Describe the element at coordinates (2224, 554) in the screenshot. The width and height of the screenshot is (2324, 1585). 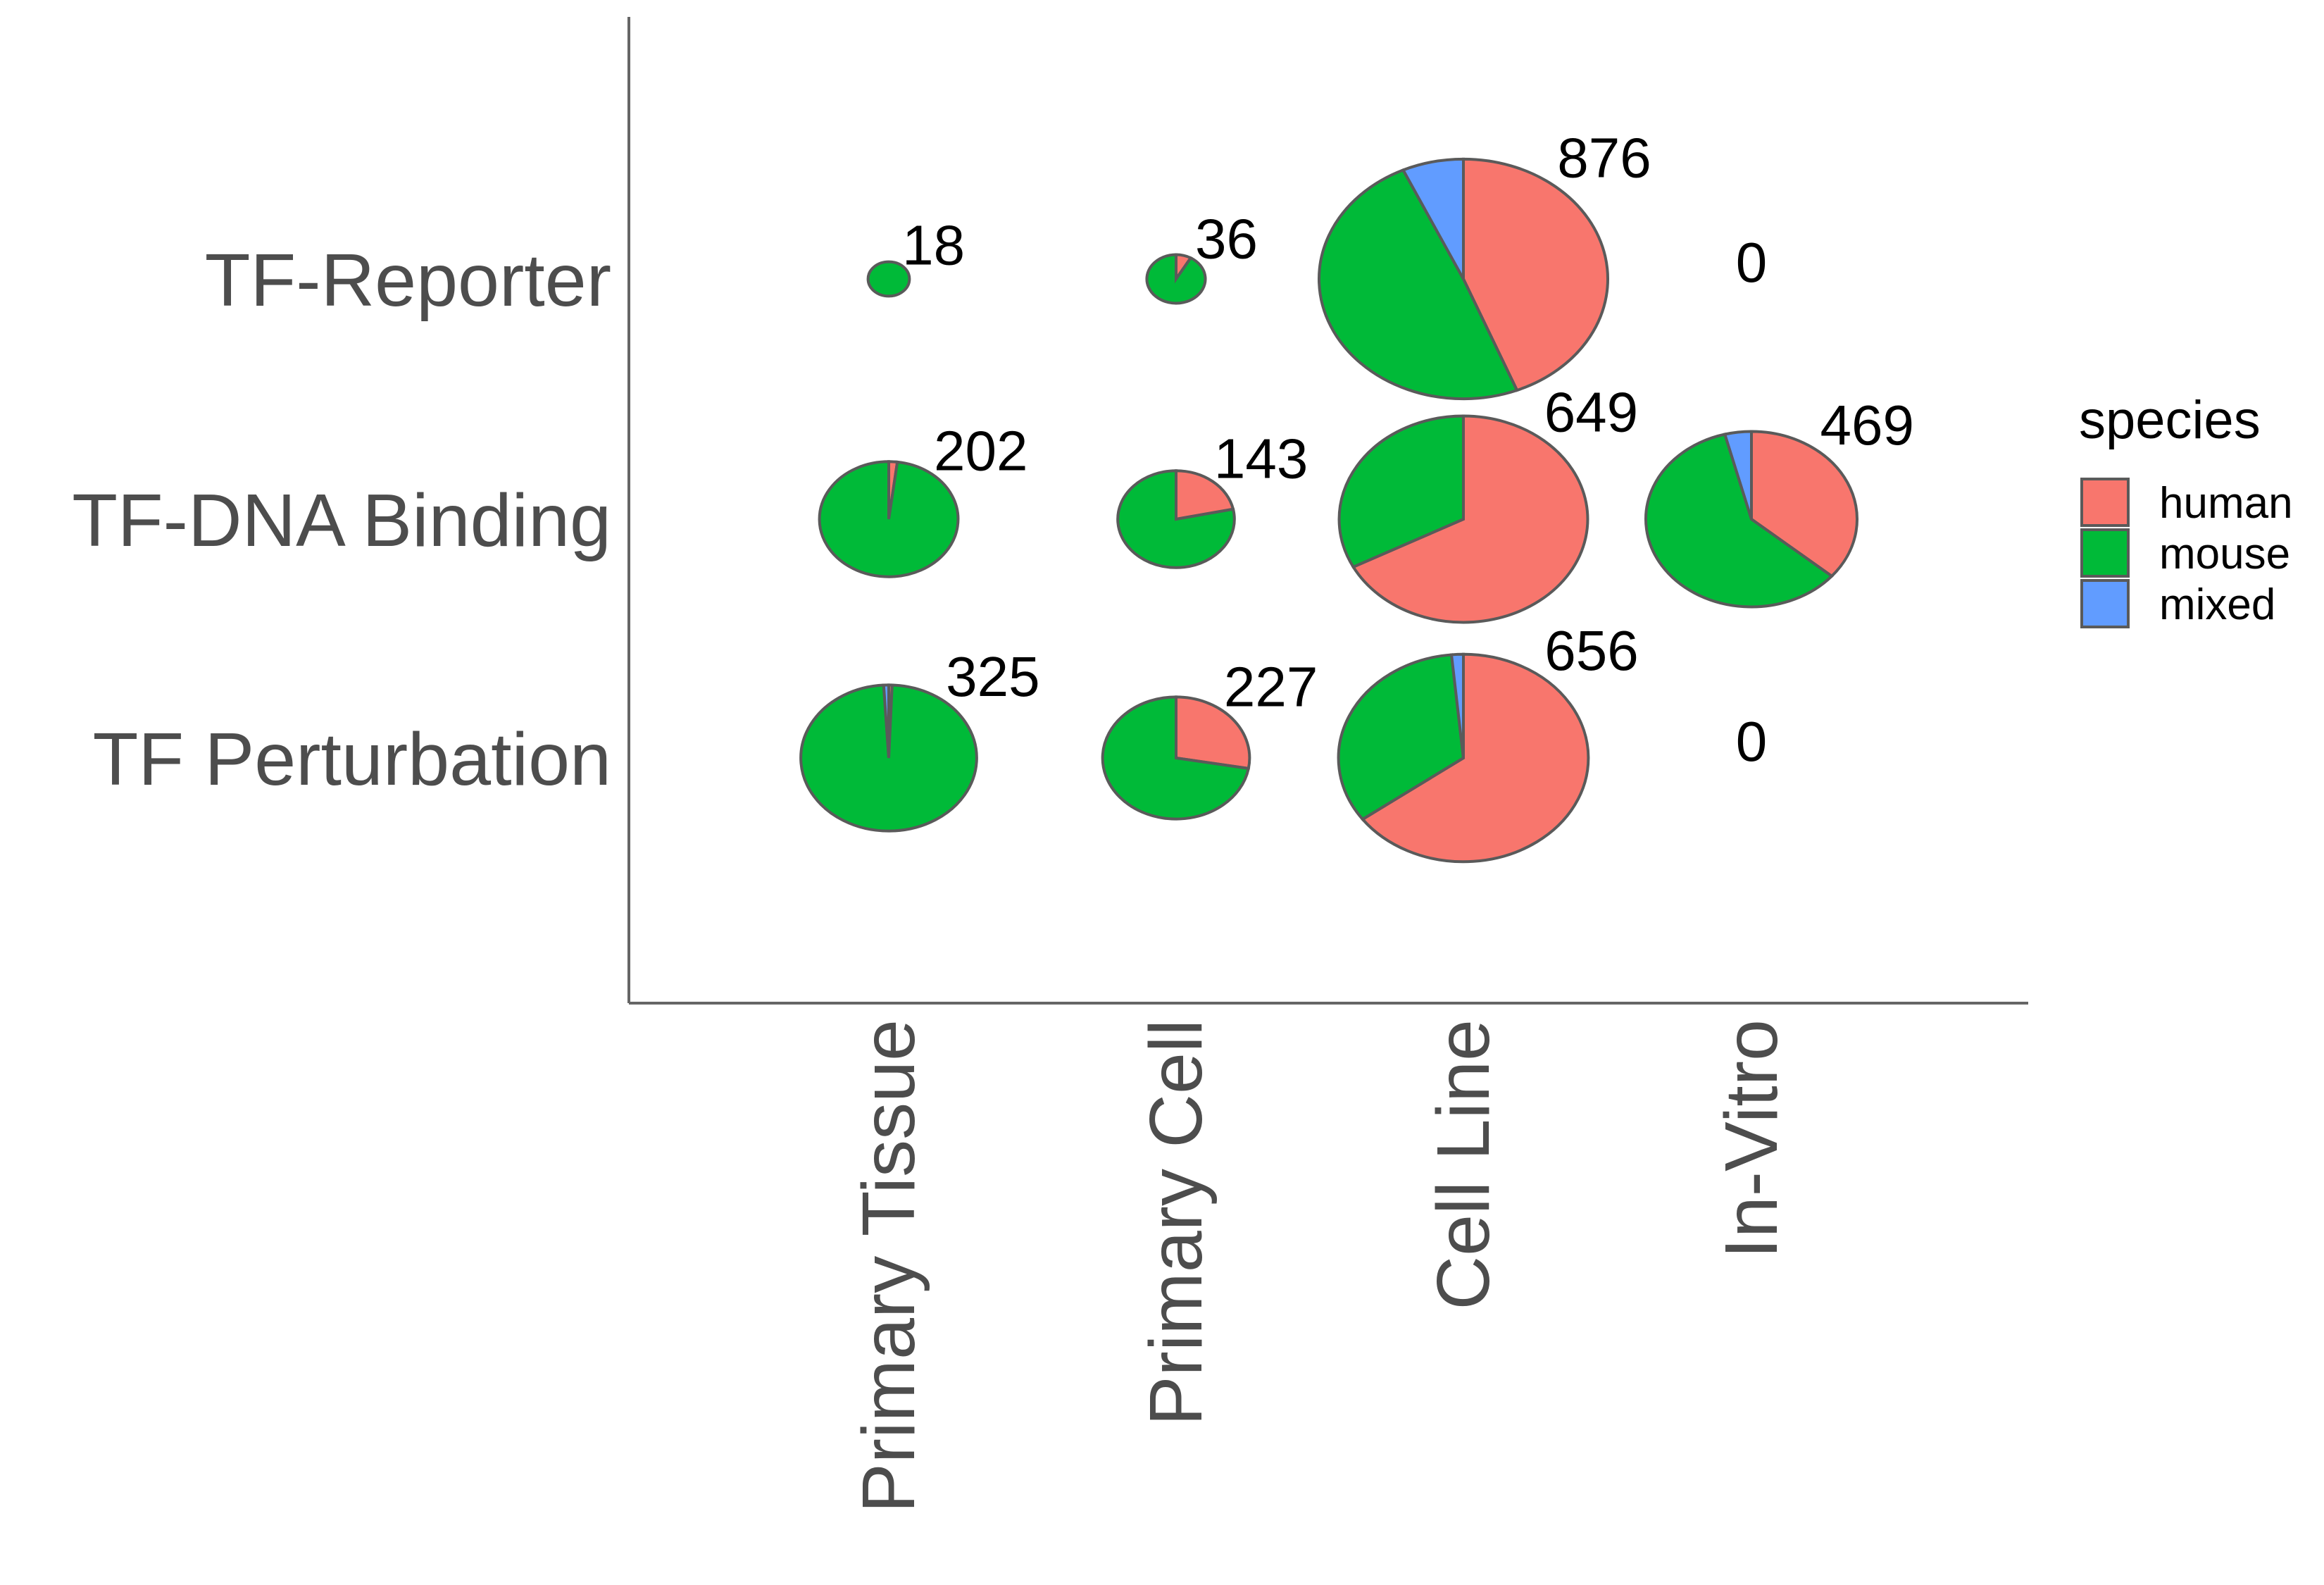
I see `legend-label-mouse: mouse` at that location.